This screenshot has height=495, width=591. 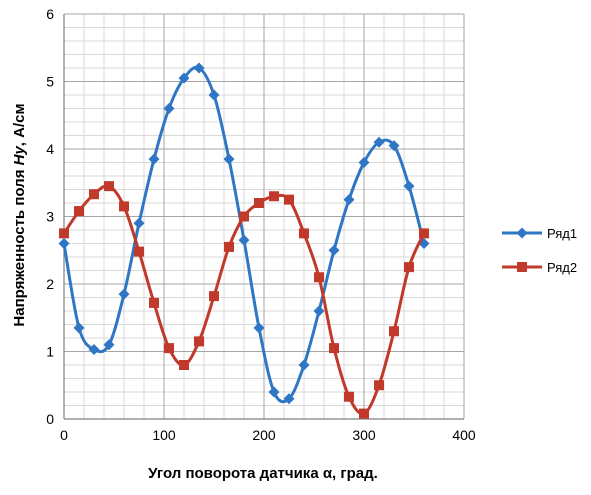 I want to click on legend-label: Ряд2, so click(x=562, y=267).